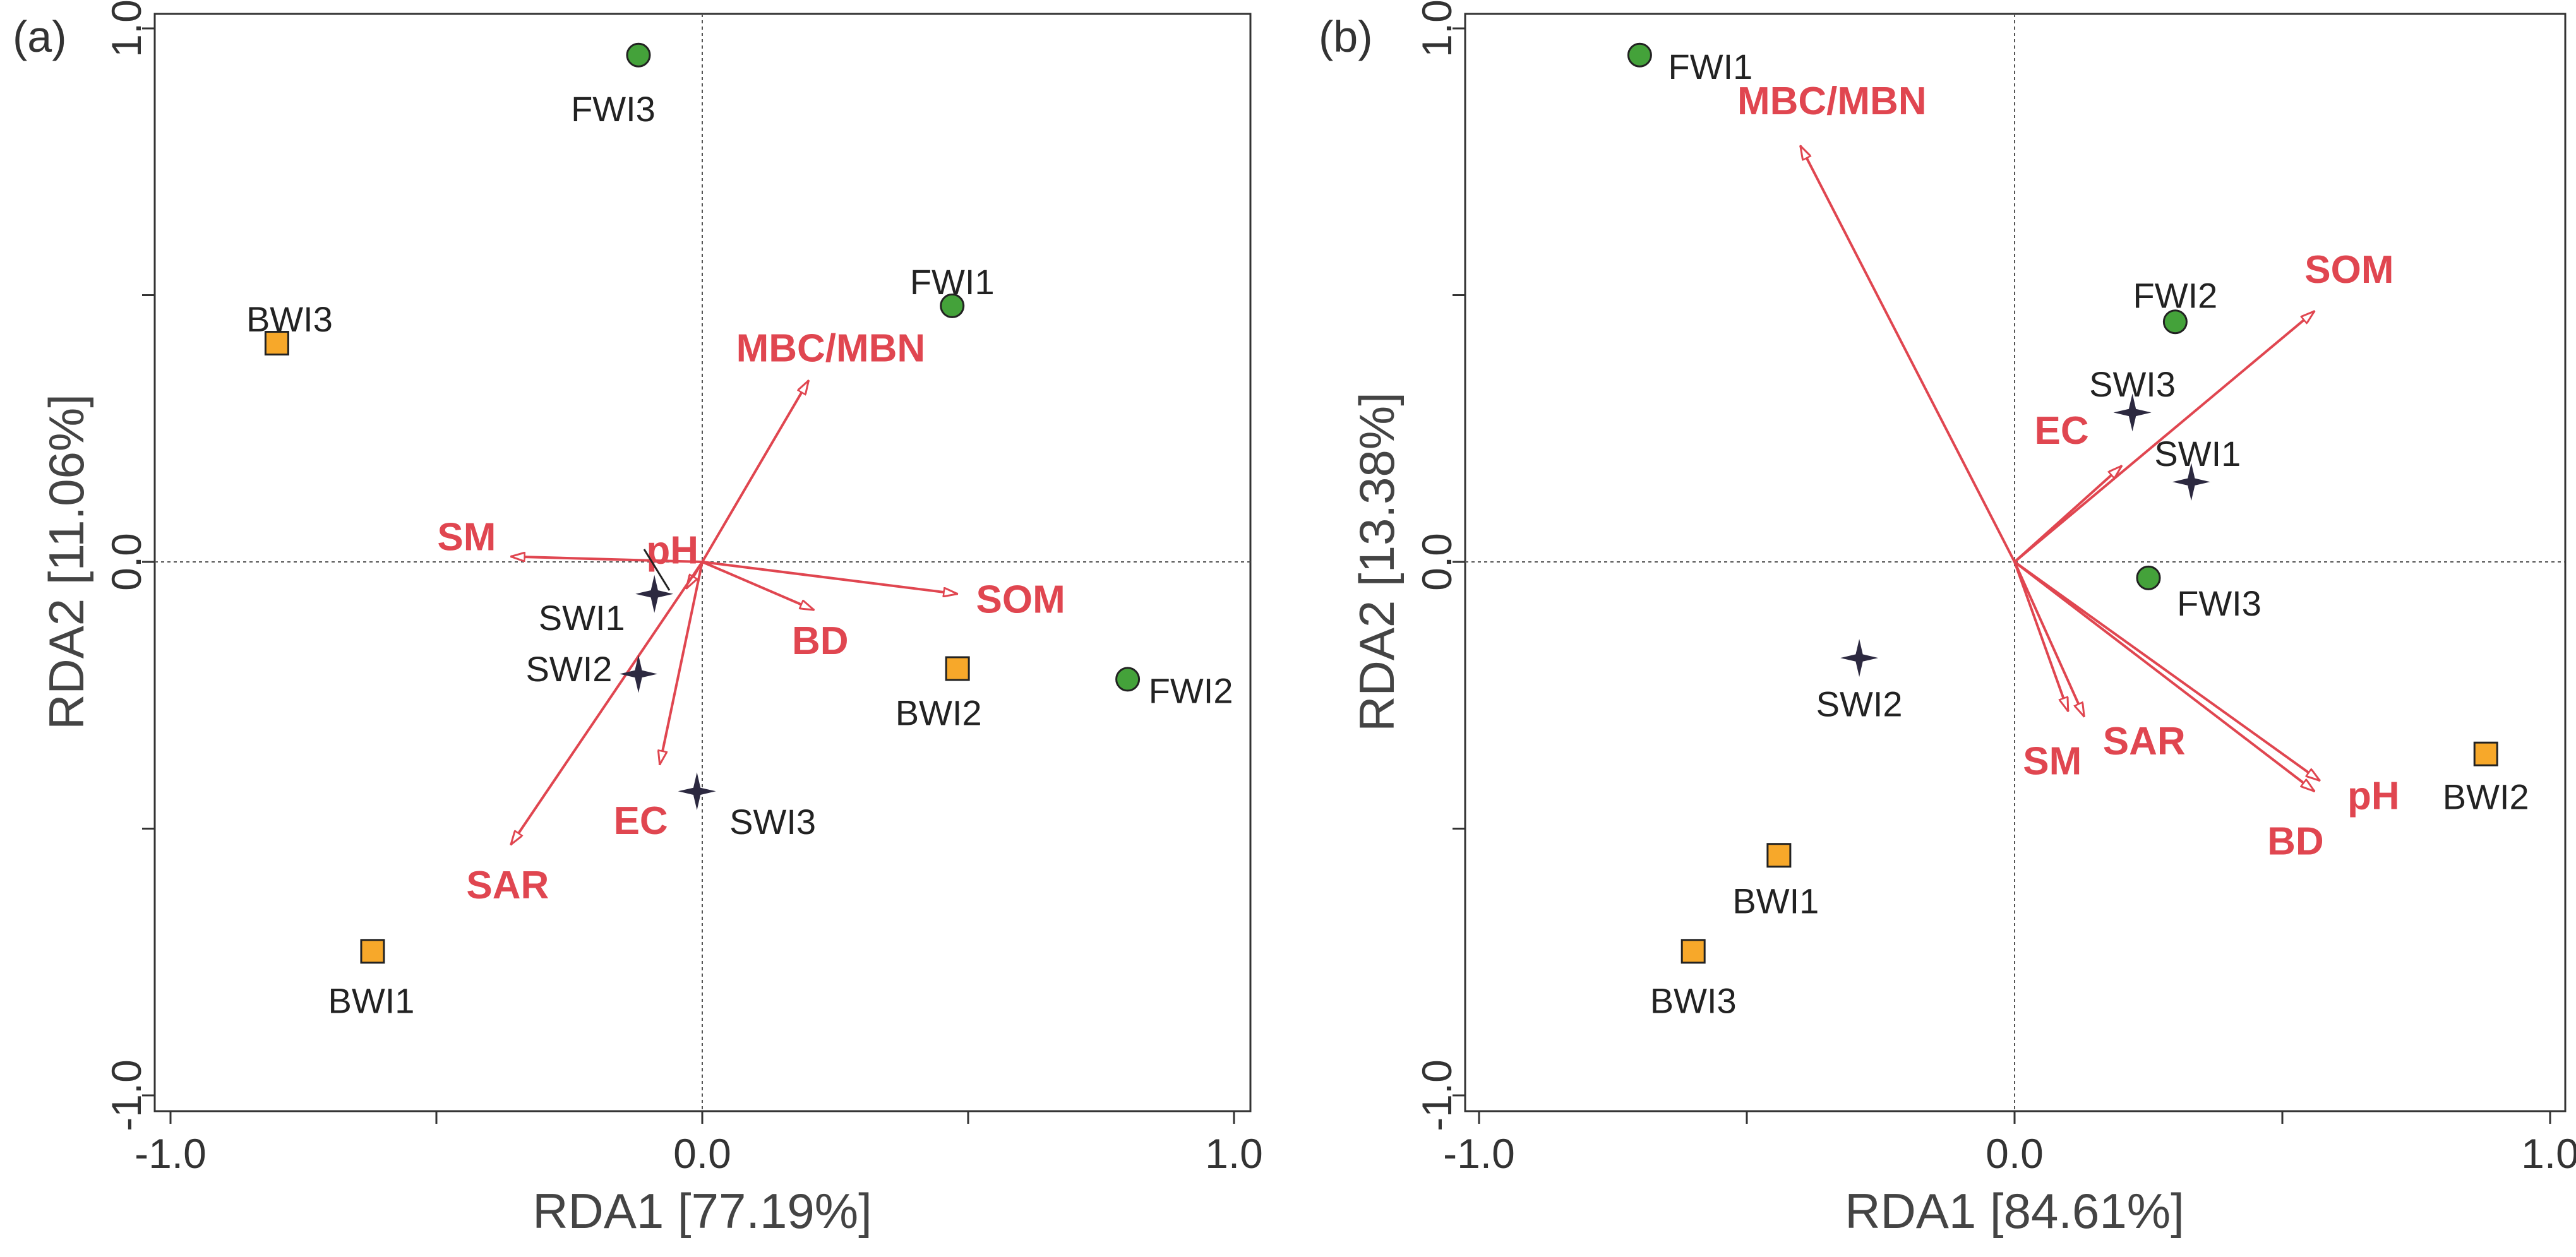  I want to click on y-axis-title: RDA2 [13.38%], so click(1377, 562).